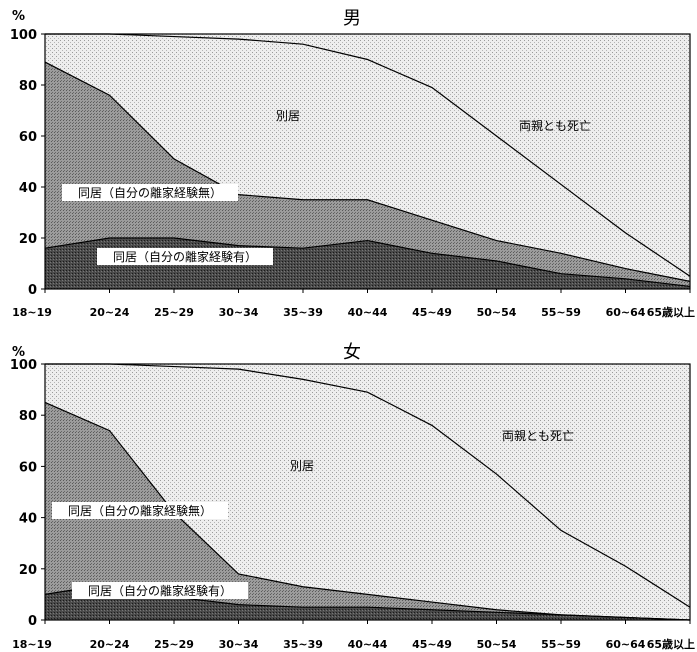  Describe the element at coordinates (352, 18) in the screenshot. I see `panel-title: 男` at that location.